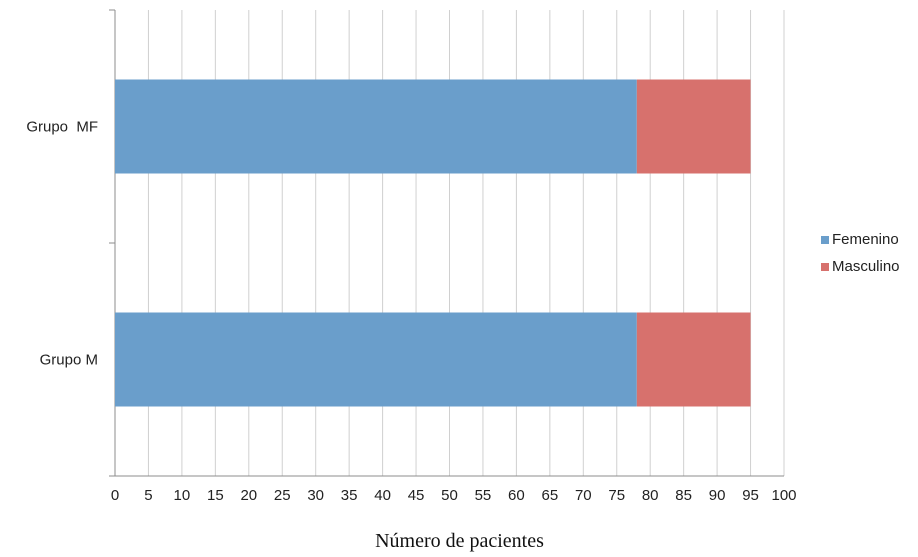 This screenshot has height=557, width=918. I want to click on x-tick-label: 5, so click(148, 495).